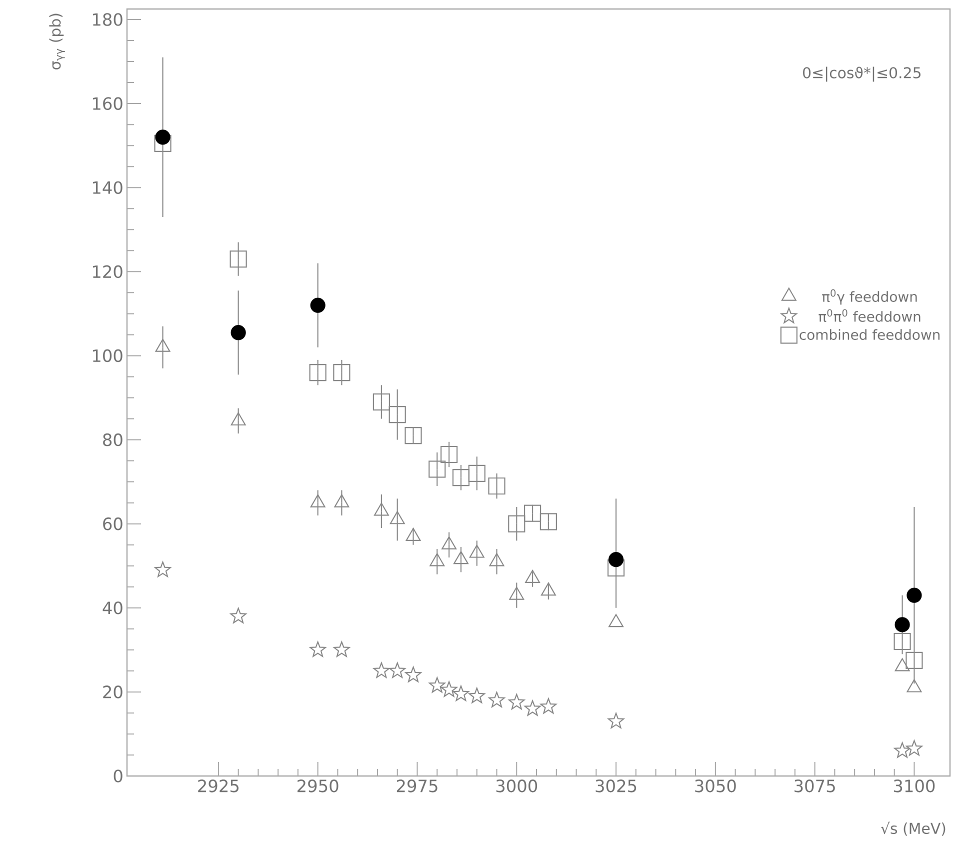 The width and height of the screenshot is (961, 843). What do you see at coordinates (107, 103) in the screenshot?
I see `y-tick-label: 160` at bounding box center [107, 103].